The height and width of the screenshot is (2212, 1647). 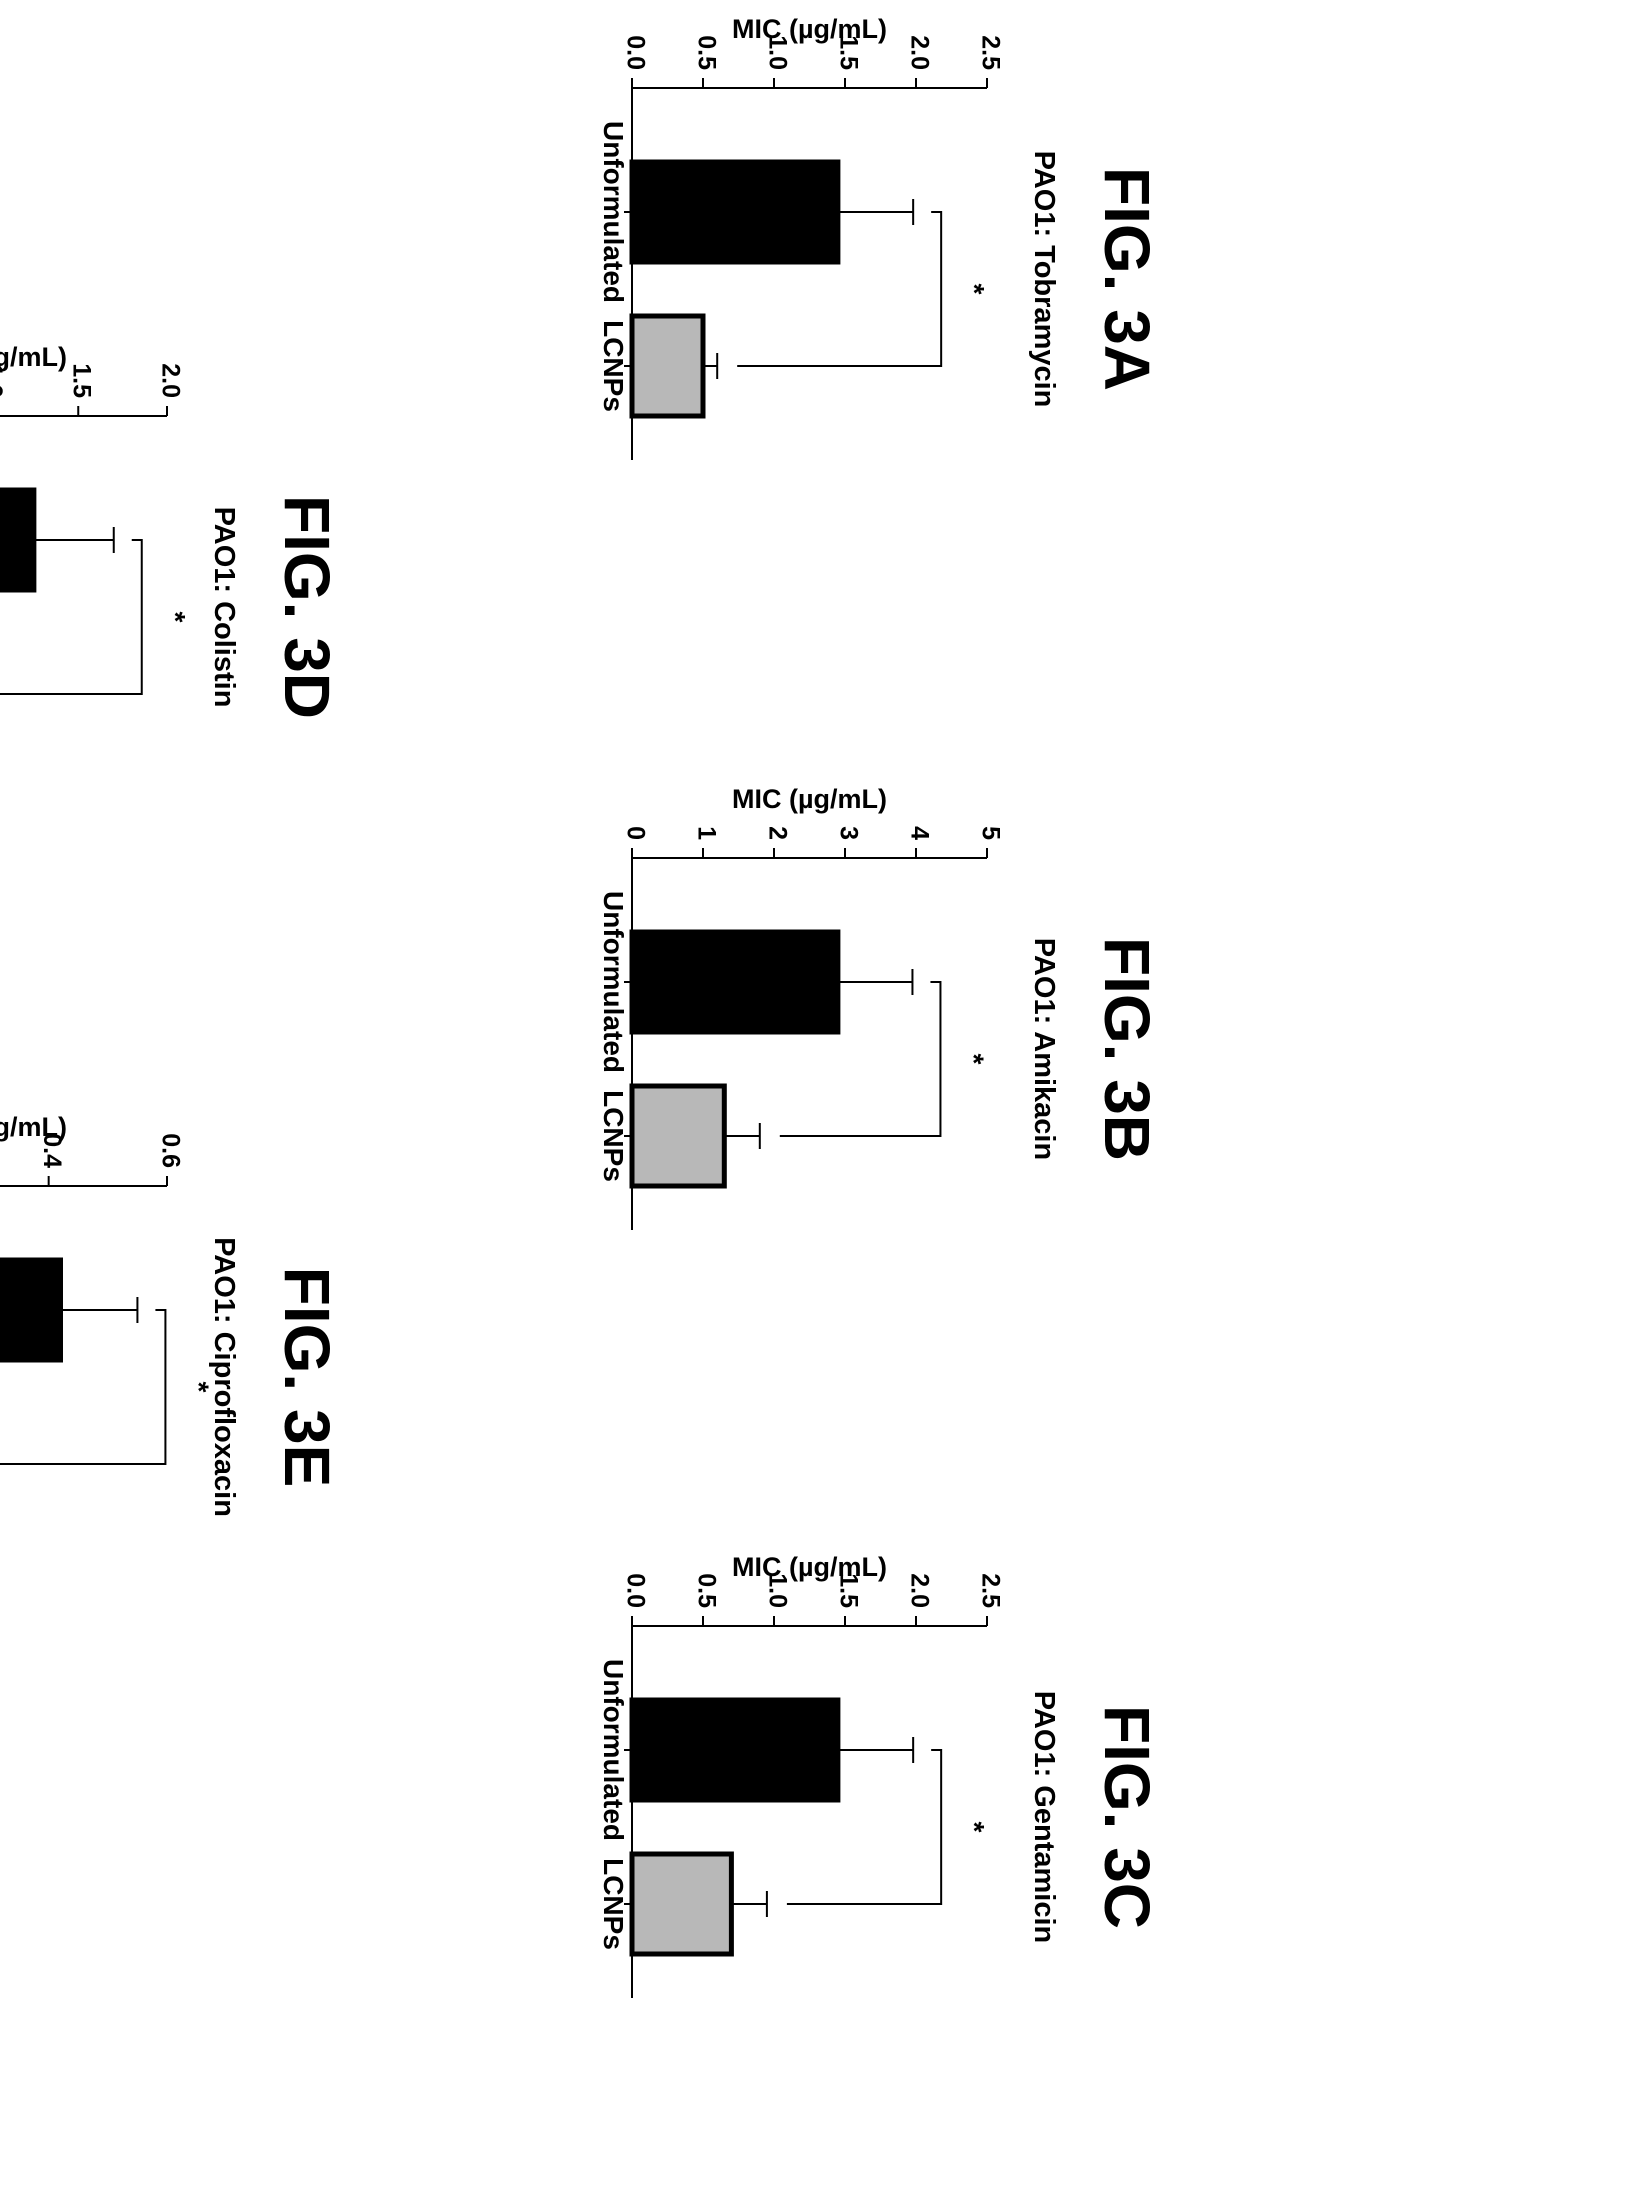 What do you see at coordinates (224, 607) in the screenshot?
I see `panel-title: PAO1: Colistin` at bounding box center [224, 607].